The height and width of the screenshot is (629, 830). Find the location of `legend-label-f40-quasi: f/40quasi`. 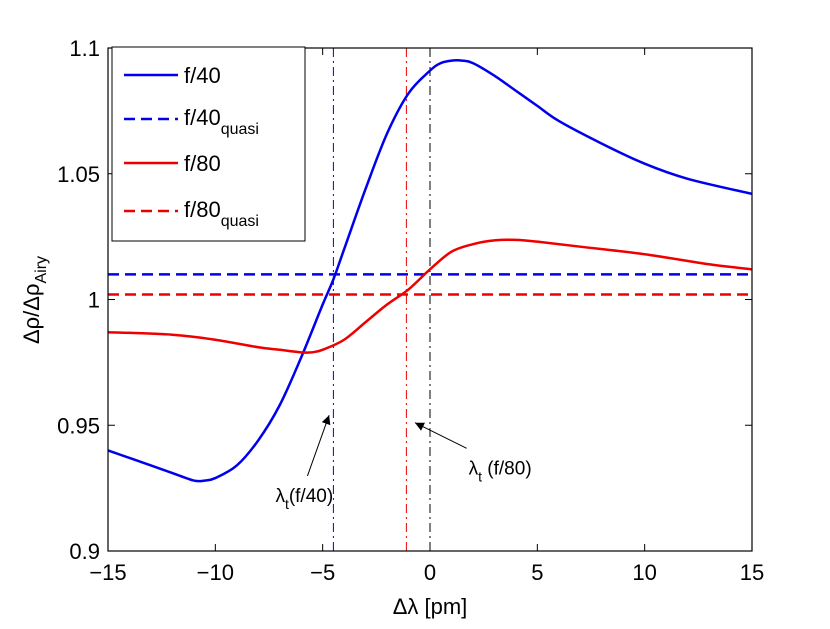

legend-label-f40-quasi: f/40quasi is located at coordinates (221, 121).